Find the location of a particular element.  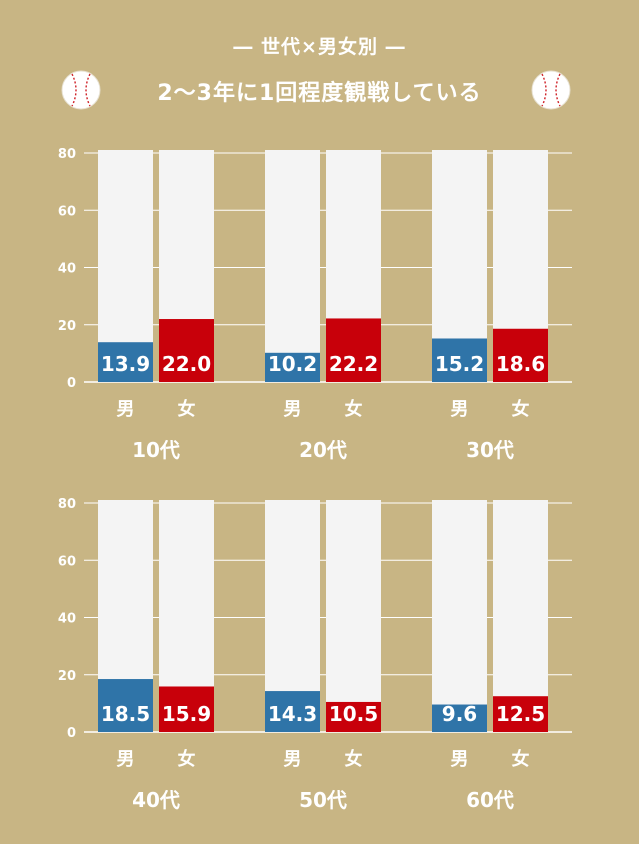

data-label: 13.9 is located at coordinates (125, 364).